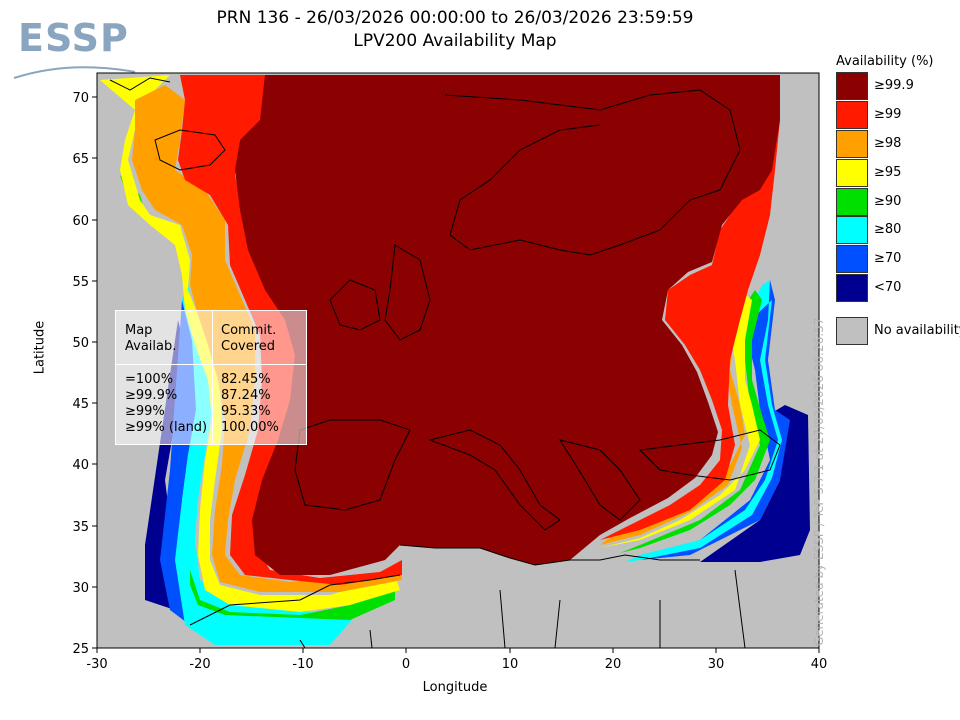 The image size is (960, 720). I want to click on x-axis-label: Longitude, so click(455, 687).